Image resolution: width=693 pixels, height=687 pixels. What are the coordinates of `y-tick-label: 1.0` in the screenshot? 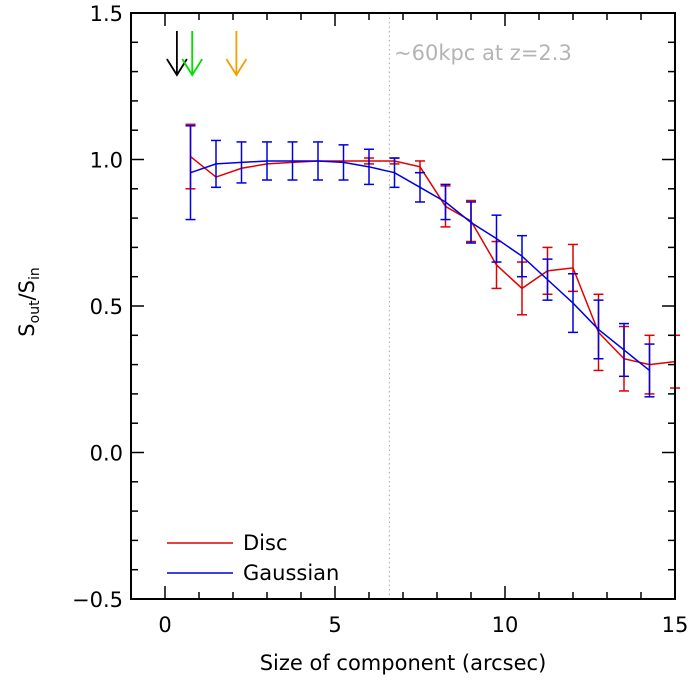 It's located at (106, 161).